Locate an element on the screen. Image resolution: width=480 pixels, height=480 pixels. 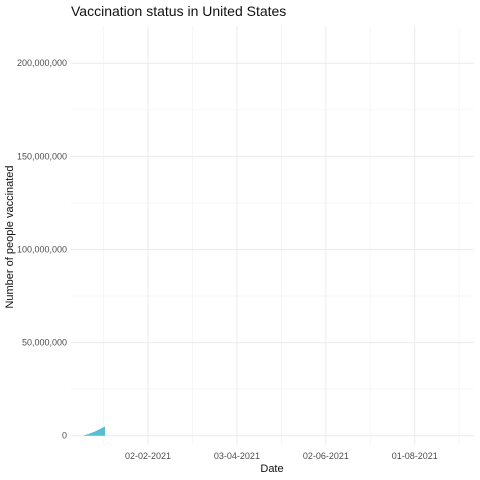
area-series is located at coordinates (94, 431).